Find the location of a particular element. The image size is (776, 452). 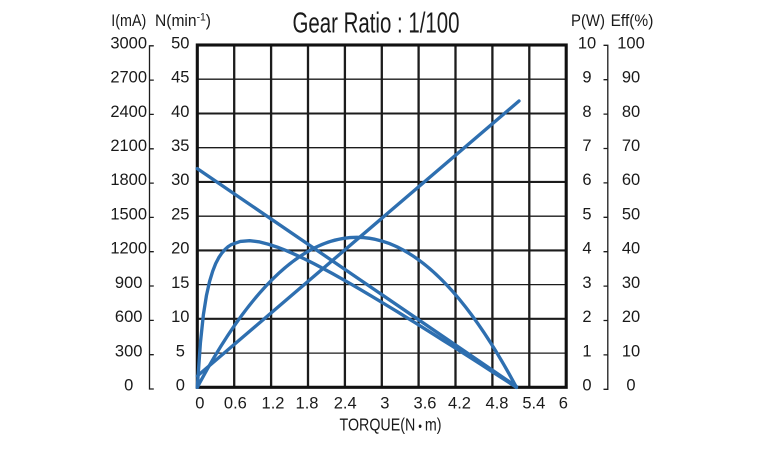

svg-text: 7 is located at coordinates (586, 146).